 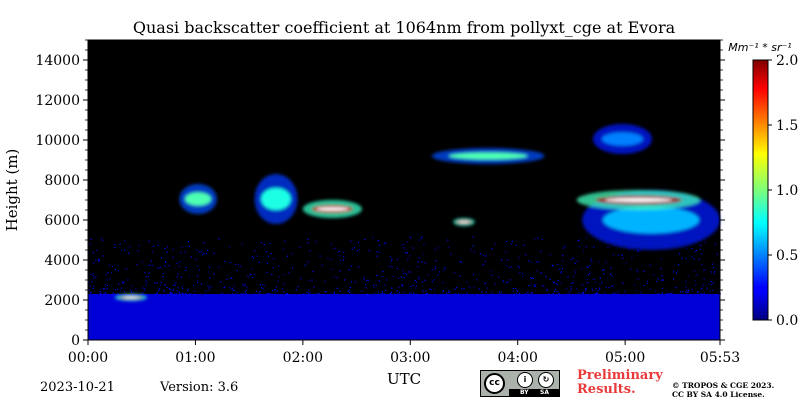 What do you see at coordinates (723, 385) in the screenshot?
I see `copyright-line-1: © TROPOS & CGE 2023.` at bounding box center [723, 385].